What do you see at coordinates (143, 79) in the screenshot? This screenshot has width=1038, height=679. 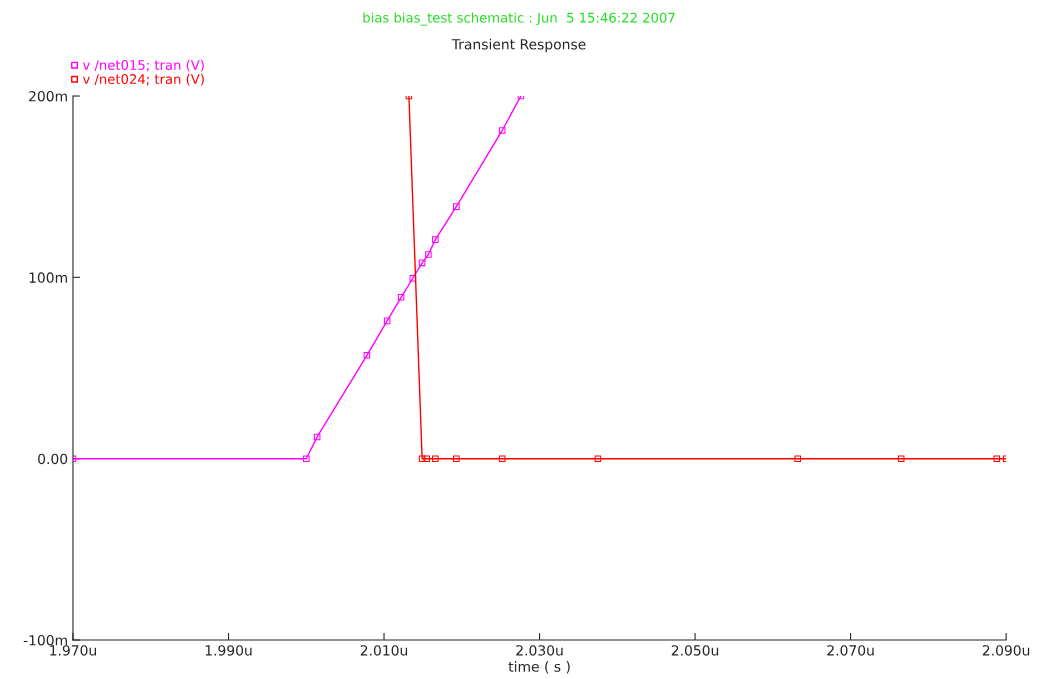 I see `legend-label: v /net024; tran (V)` at bounding box center [143, 79].